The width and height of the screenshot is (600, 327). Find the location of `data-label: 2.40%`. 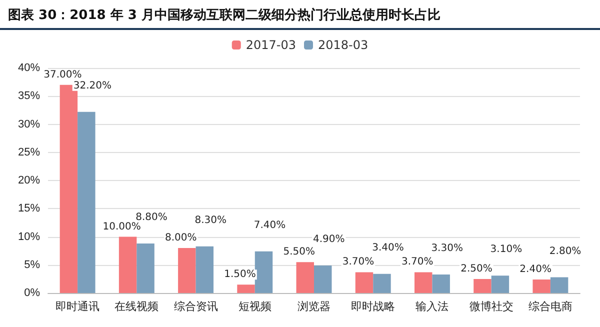

data-label: 2.40% is located at coordinates (536, 269).